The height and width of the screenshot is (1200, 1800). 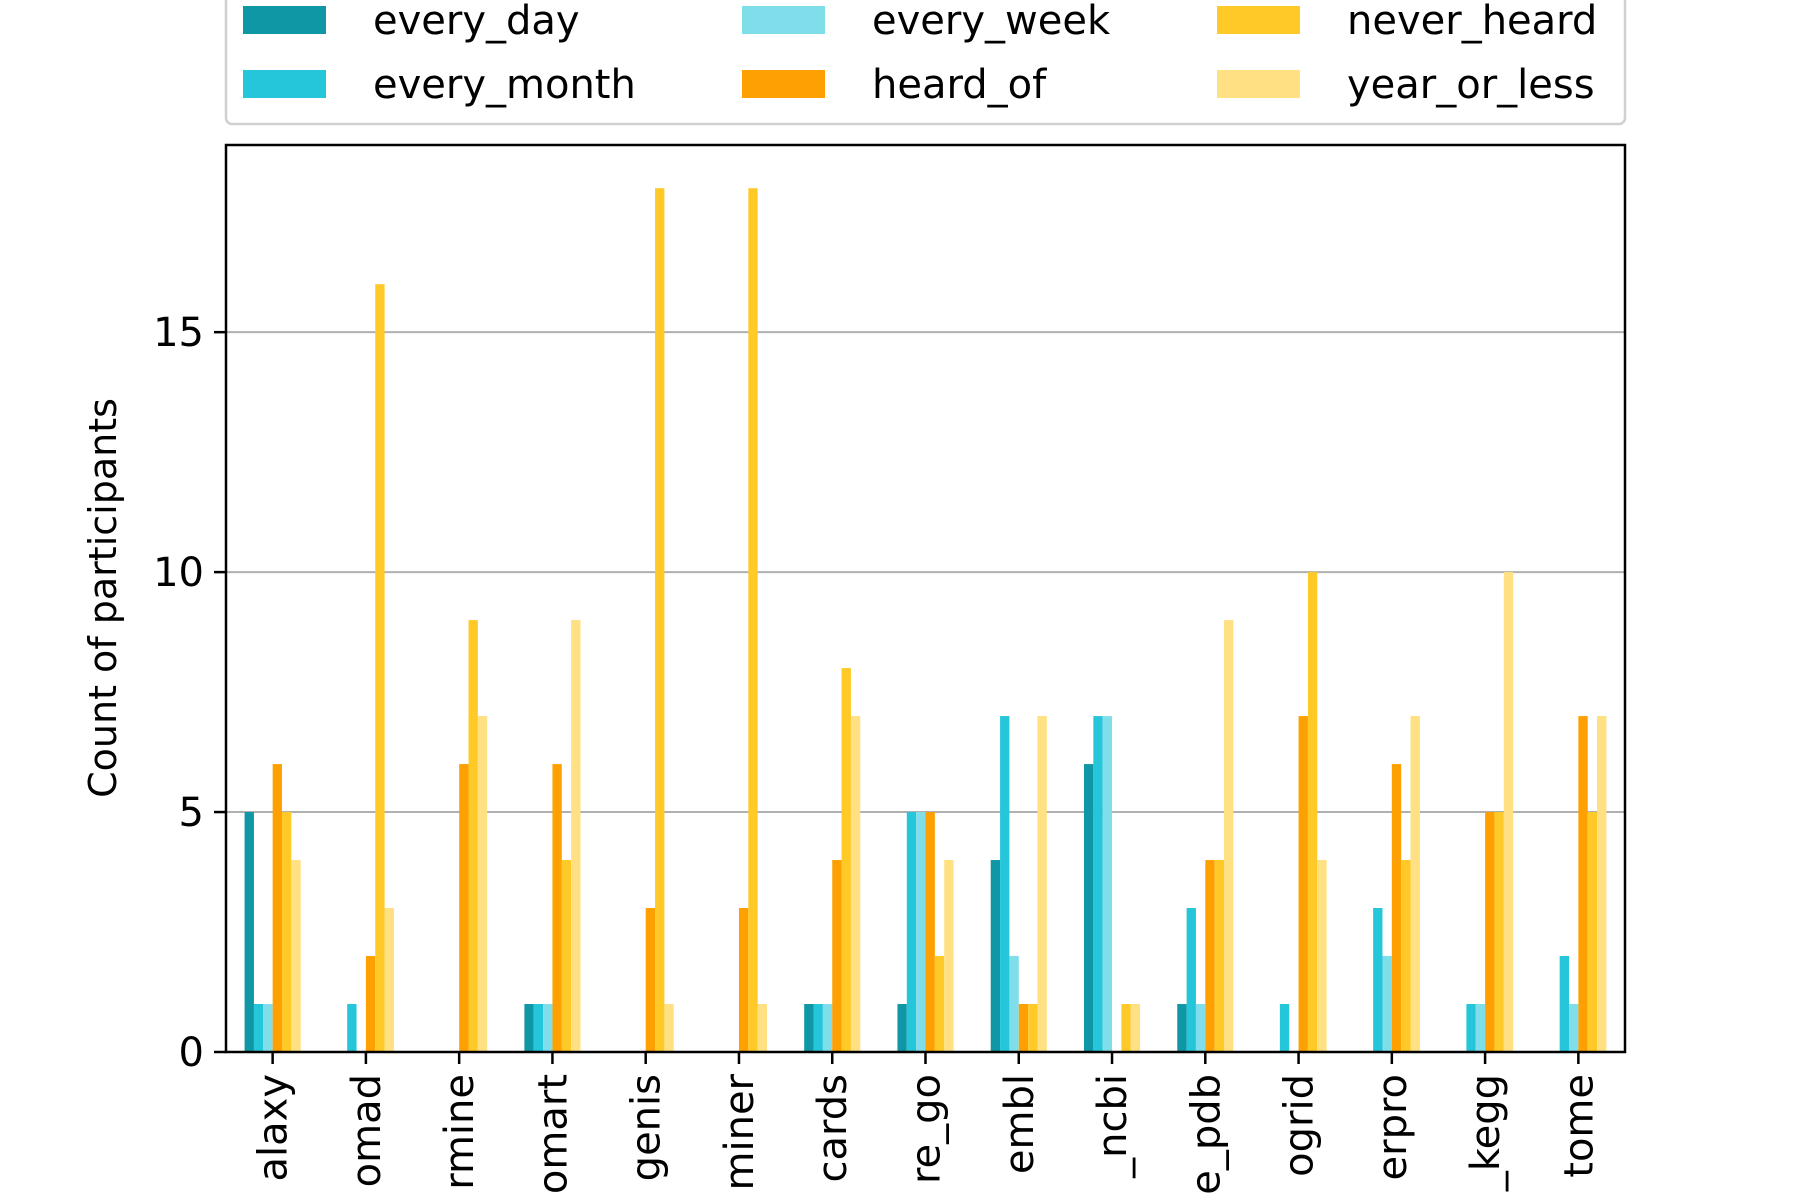 I want to click on x-tick-label: erpro, so click(x=1393, y=1127).